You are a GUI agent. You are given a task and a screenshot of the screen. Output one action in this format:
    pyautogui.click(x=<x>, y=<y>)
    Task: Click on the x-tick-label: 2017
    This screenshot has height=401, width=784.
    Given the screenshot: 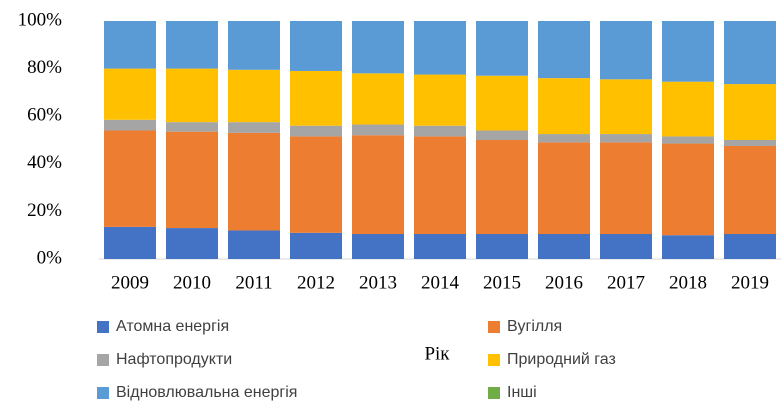 What is the action you would take?
    pyautogui.click(x=626, y=282)
    